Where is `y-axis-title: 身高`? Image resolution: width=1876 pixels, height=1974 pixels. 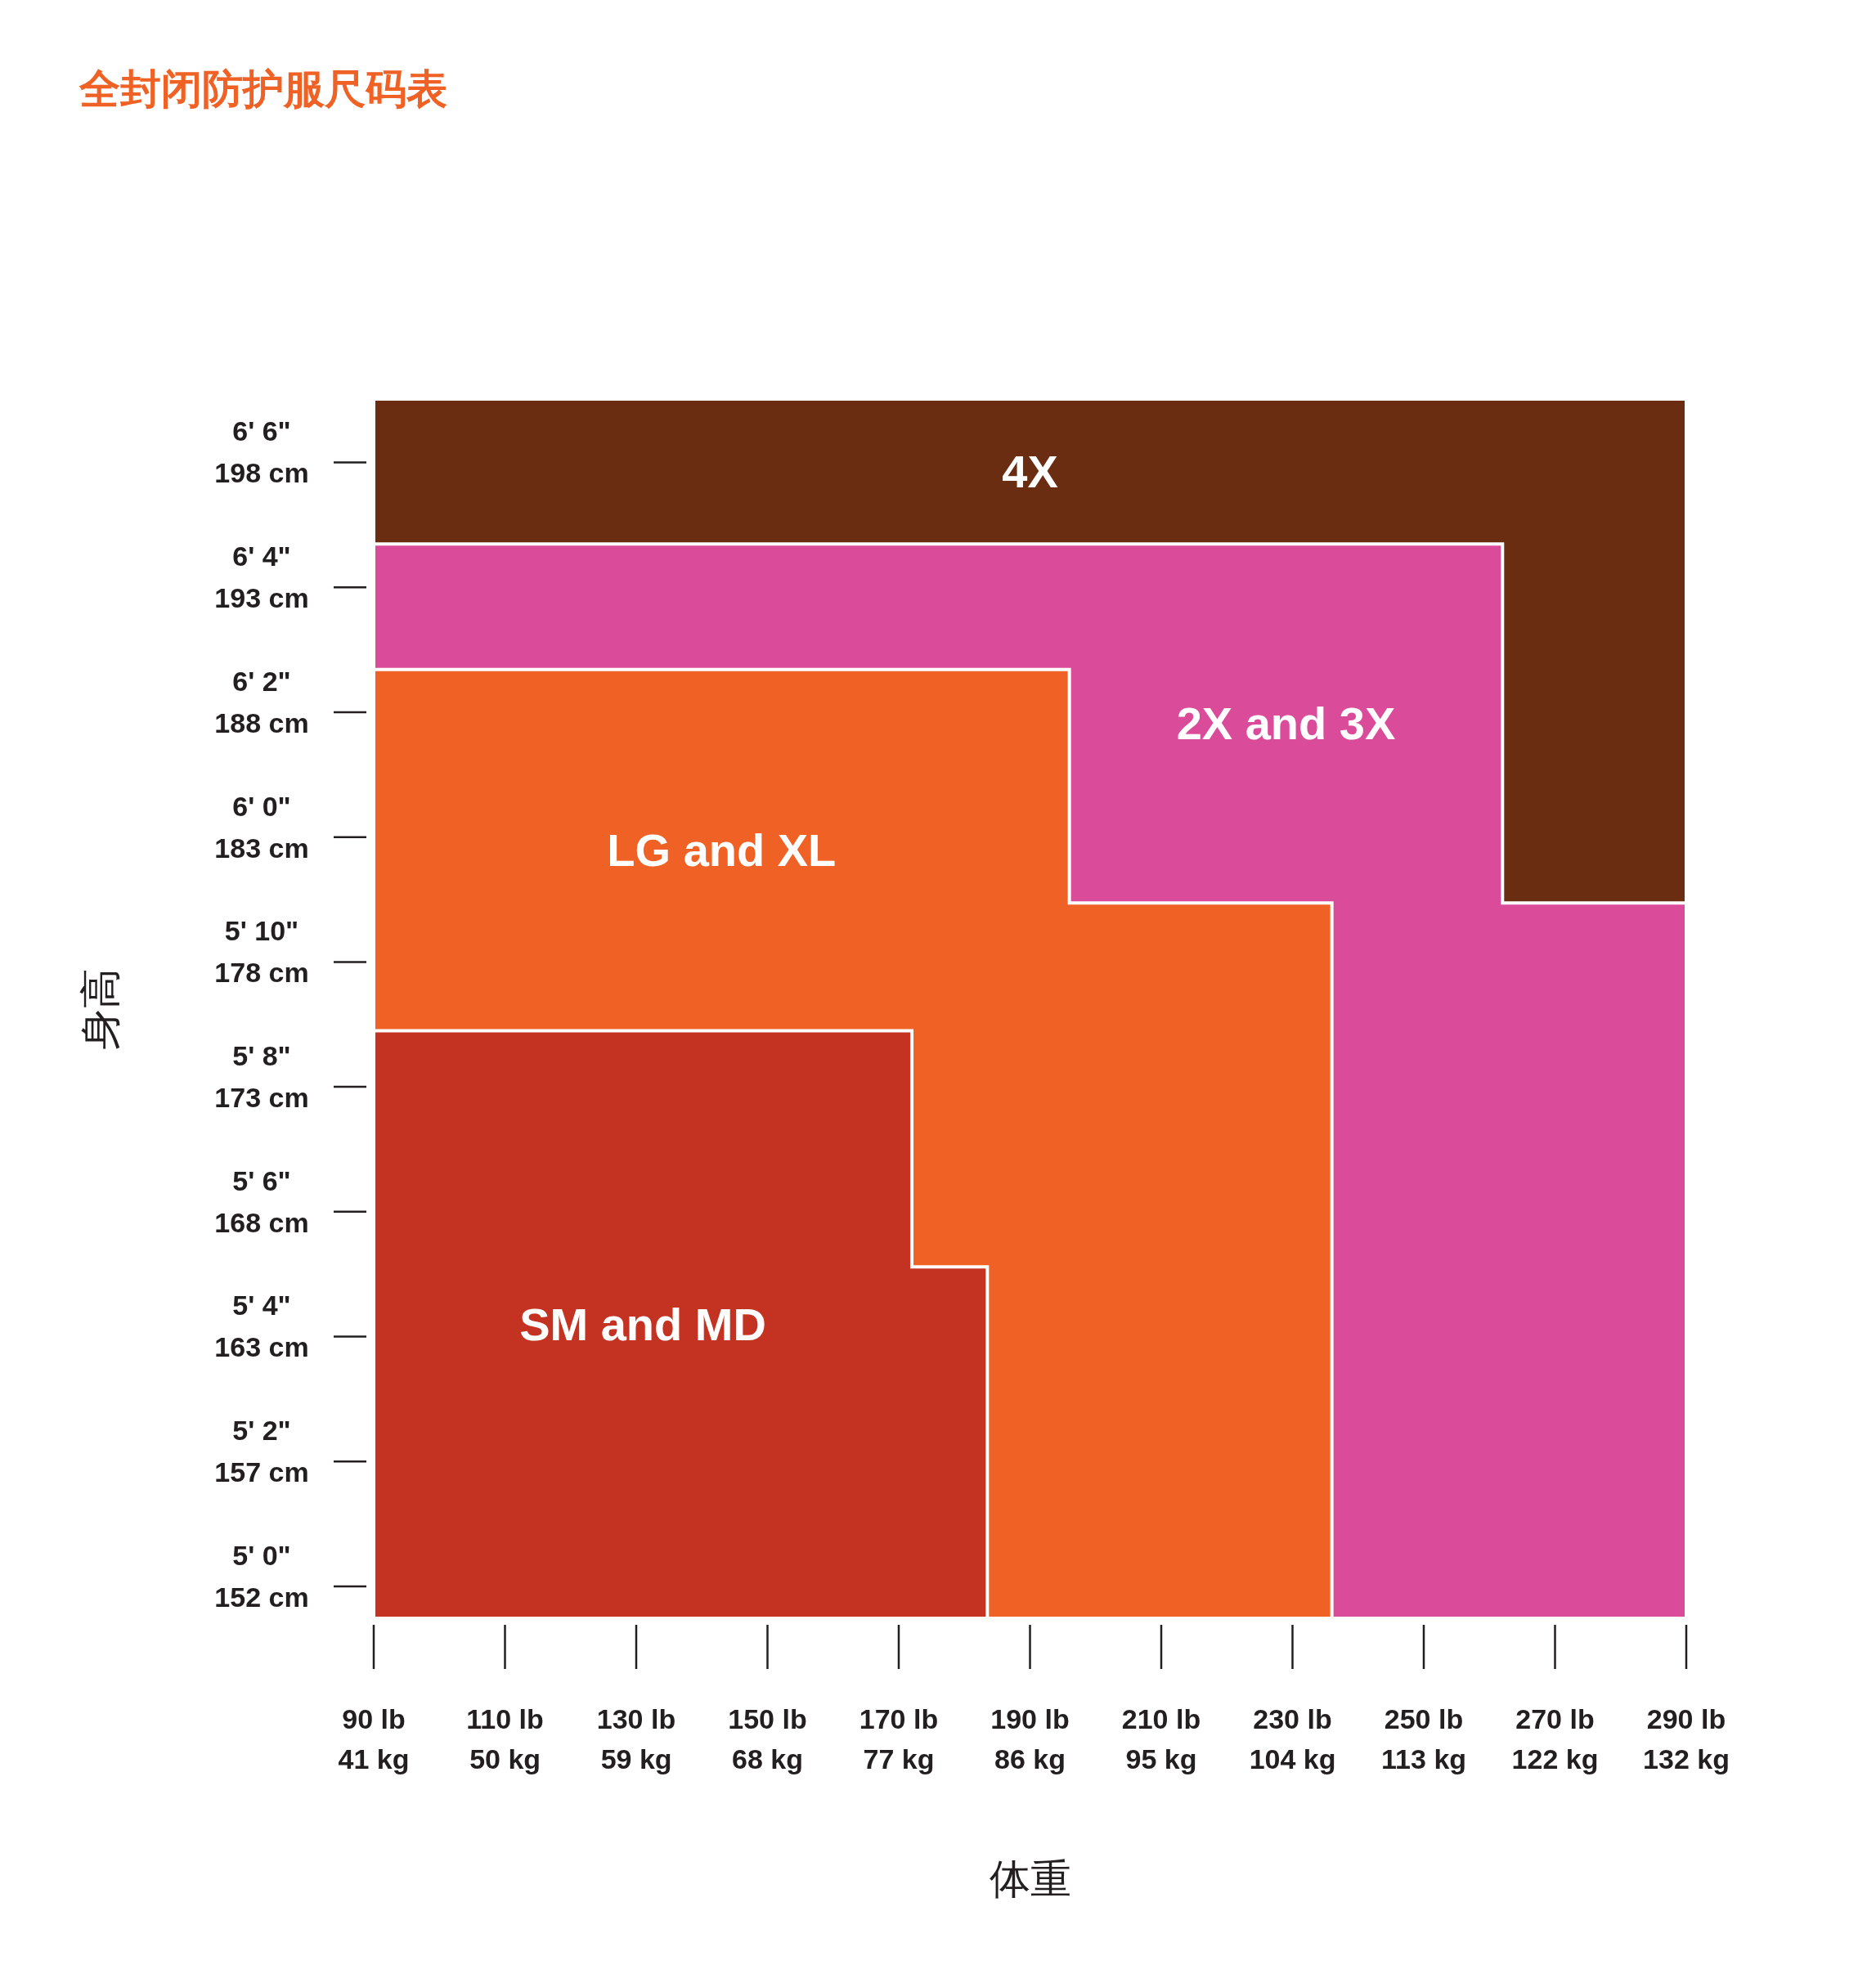
y-axis-title: 身高 is located at coordinates (100, 1009).